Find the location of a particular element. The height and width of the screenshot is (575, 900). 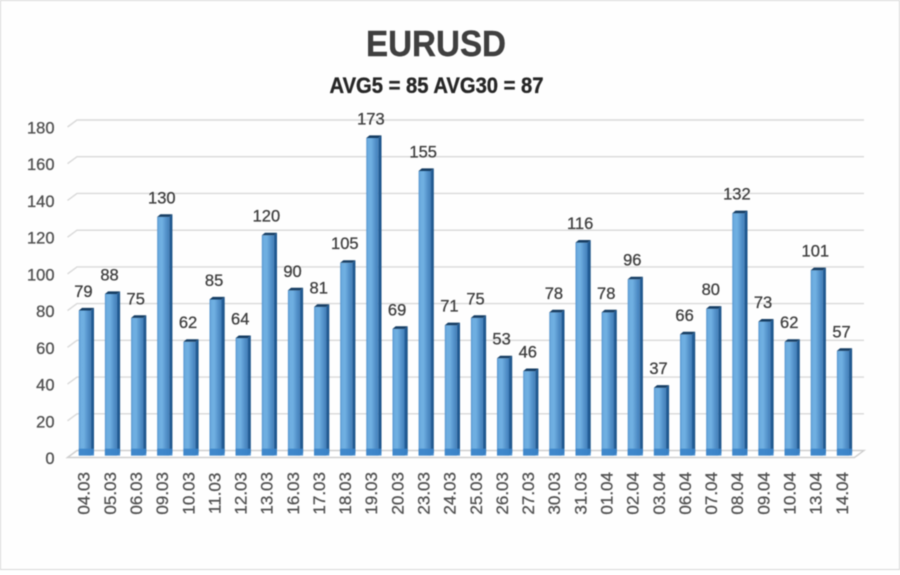

svg-text: 26.03 is located at coordinates (502, 493).